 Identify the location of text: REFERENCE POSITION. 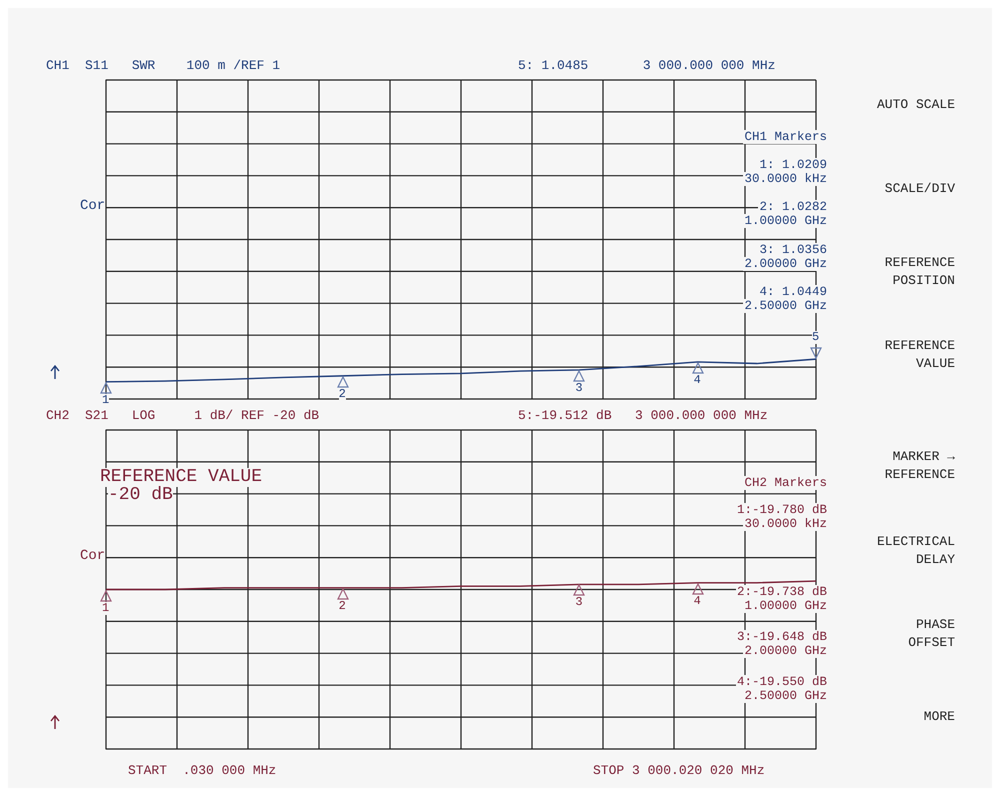
(919, 272).